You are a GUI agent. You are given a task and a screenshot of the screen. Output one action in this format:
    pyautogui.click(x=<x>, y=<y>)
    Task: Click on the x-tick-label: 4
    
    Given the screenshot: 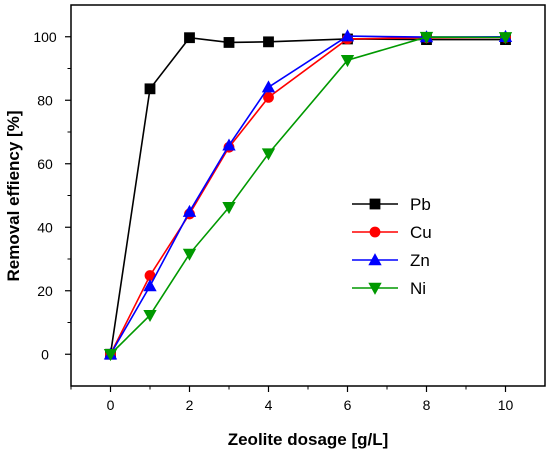 What is the action you would take?
    pyautogui.click(x=269, y=405)
    